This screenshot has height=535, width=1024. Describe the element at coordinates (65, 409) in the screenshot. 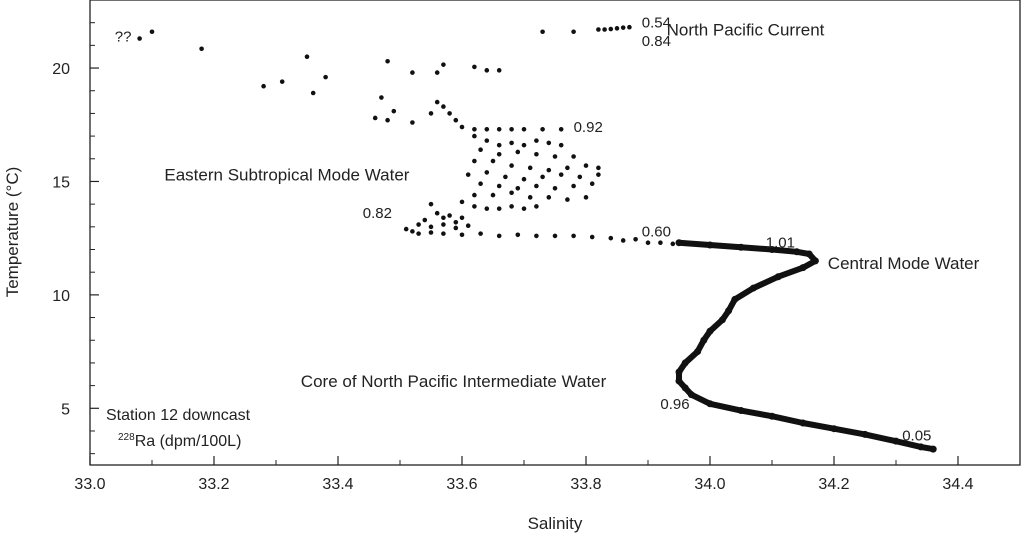

I see `y-tick-label: 5` at that location.